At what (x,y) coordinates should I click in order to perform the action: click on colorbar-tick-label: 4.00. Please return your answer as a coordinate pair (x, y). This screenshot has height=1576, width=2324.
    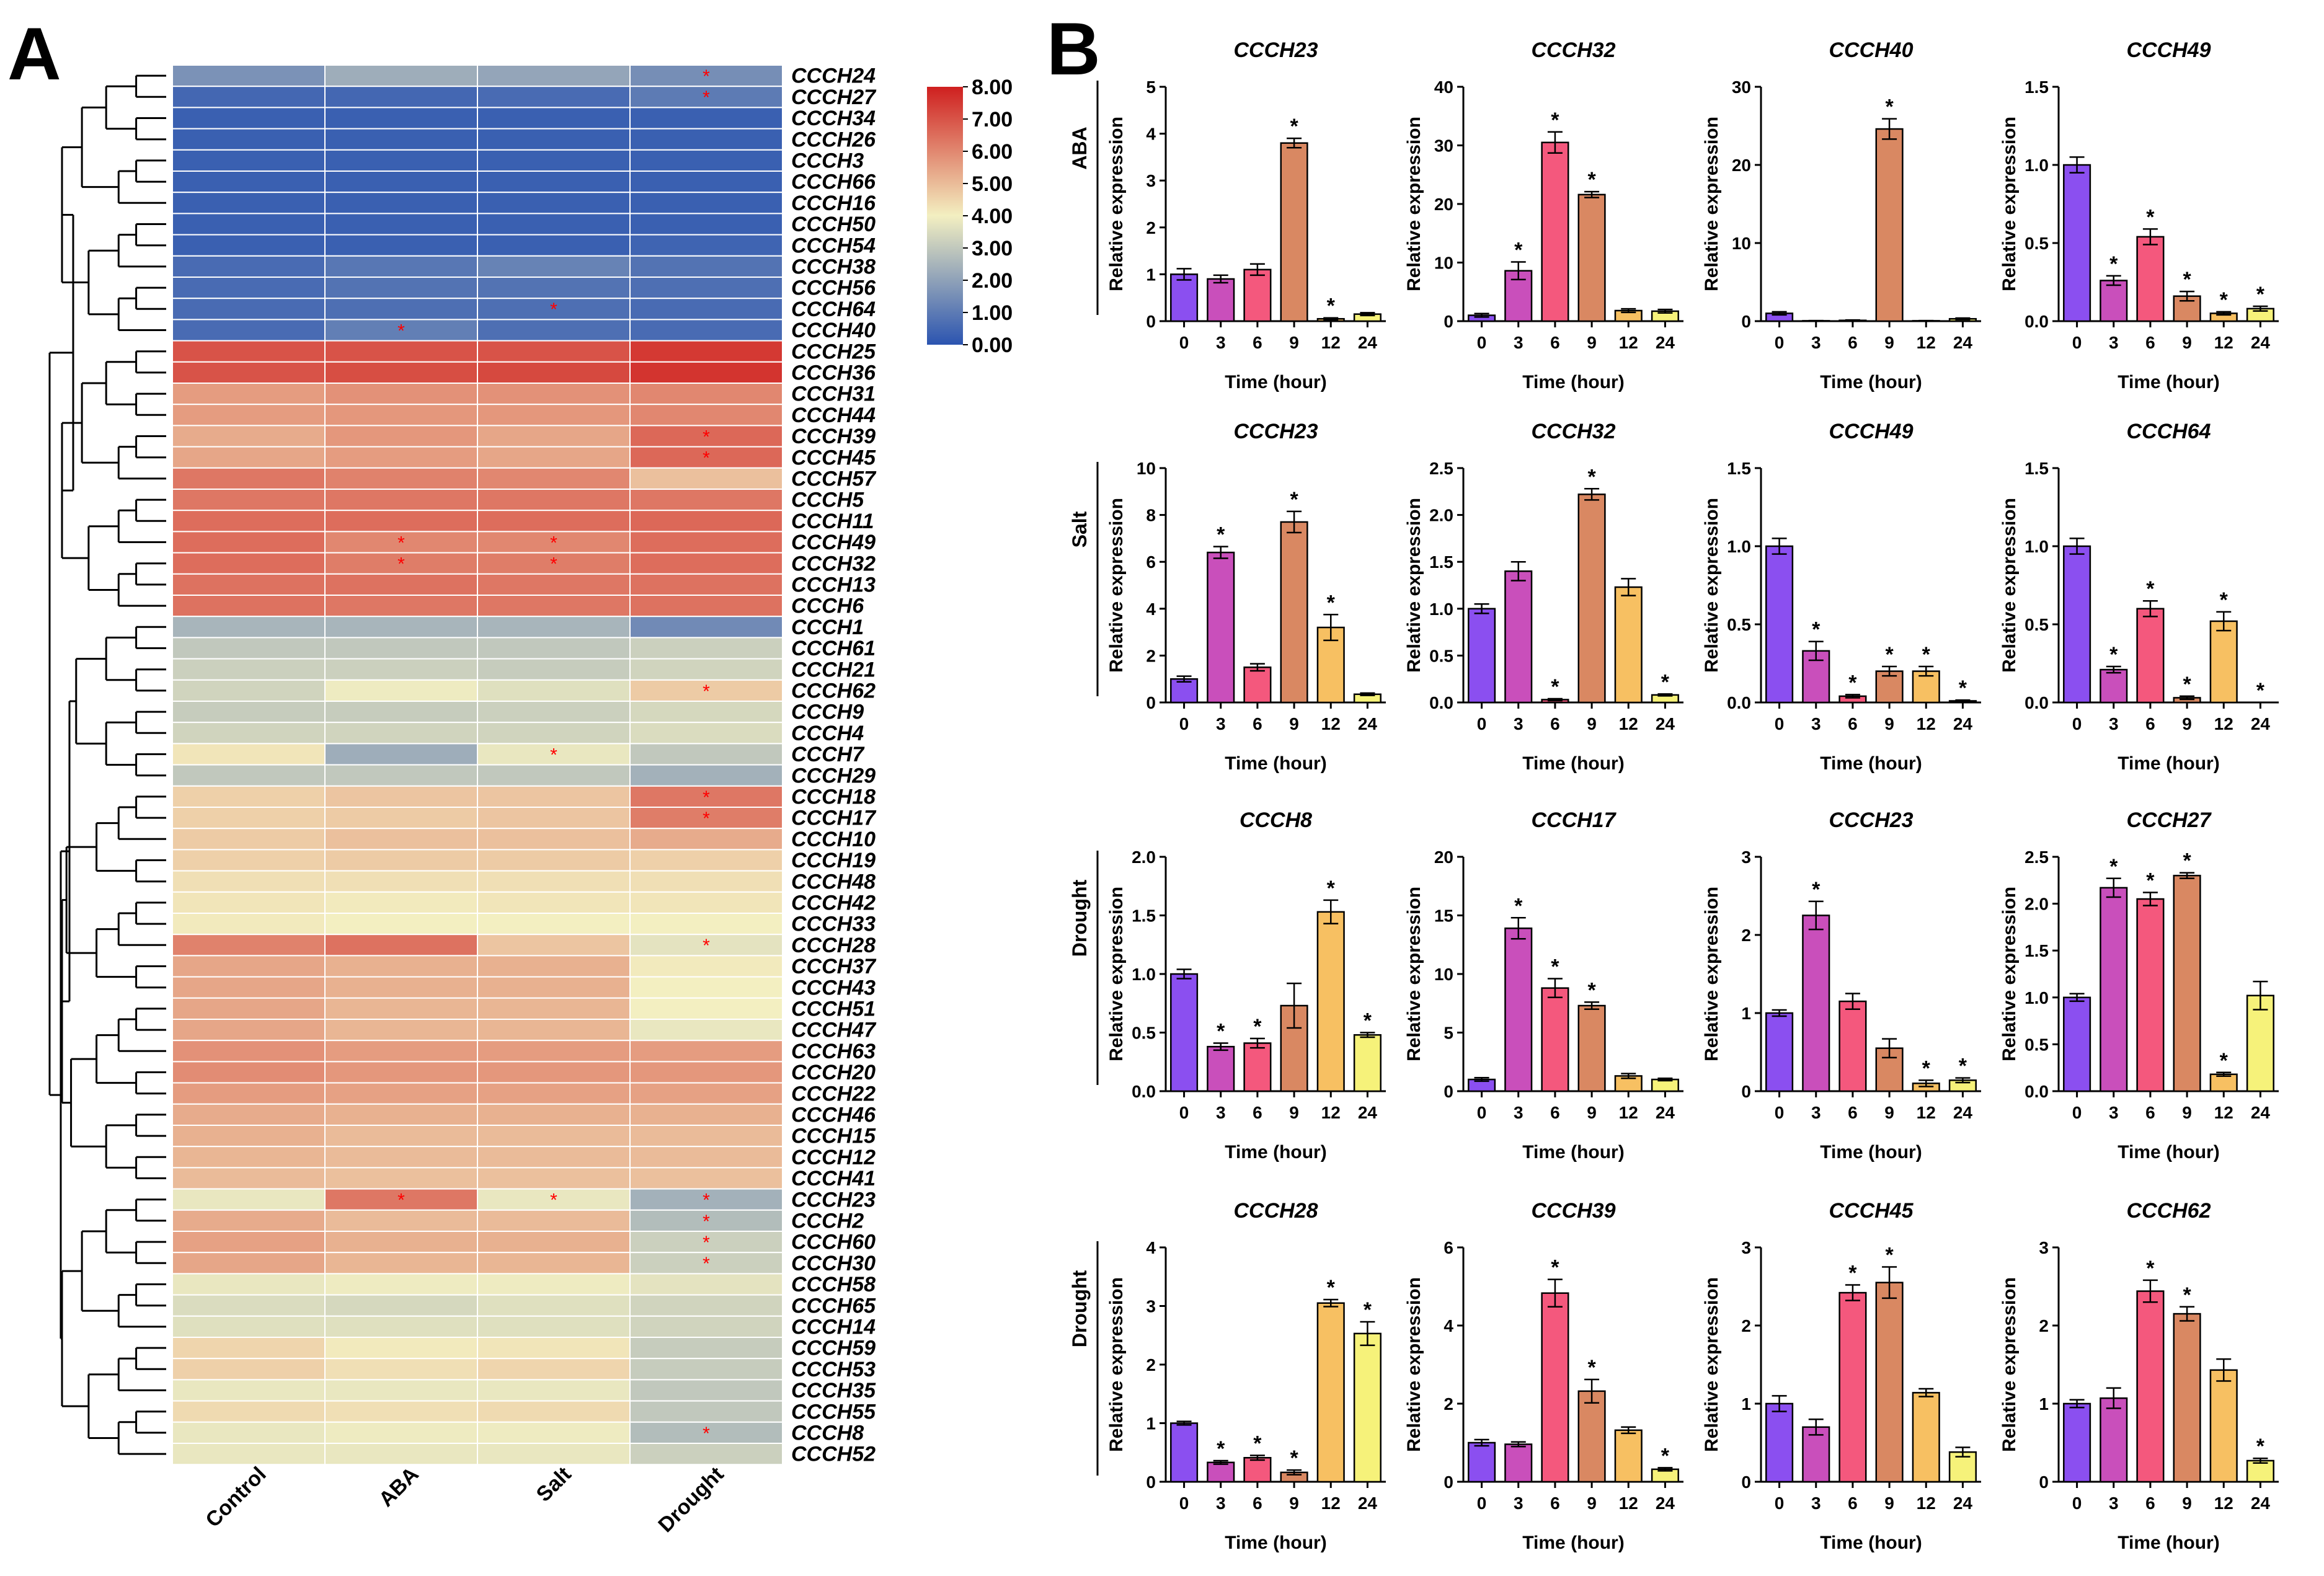
    Looking at the image, I should click on (993, 216).